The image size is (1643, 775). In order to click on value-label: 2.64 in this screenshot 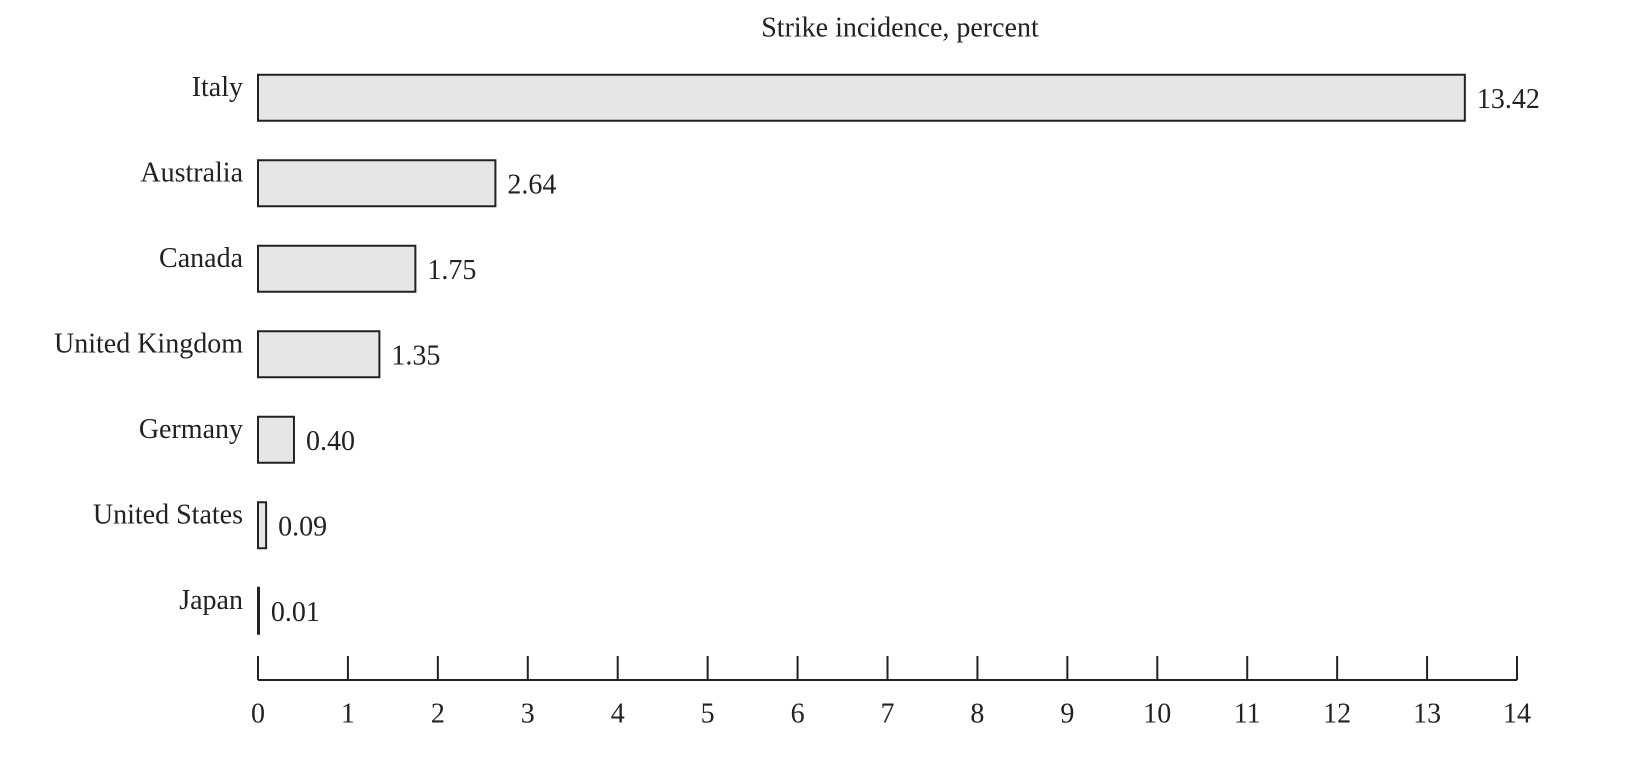, I will do `click(531, 185)`.